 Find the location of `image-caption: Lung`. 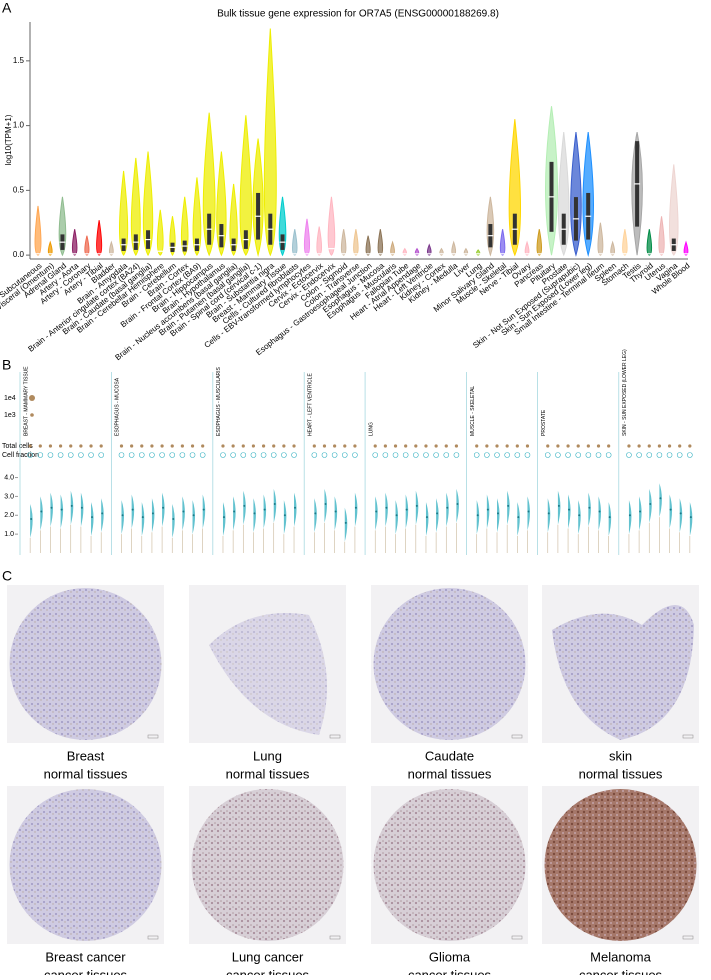

image-caption: Lung is located at coordinates (267, 755).